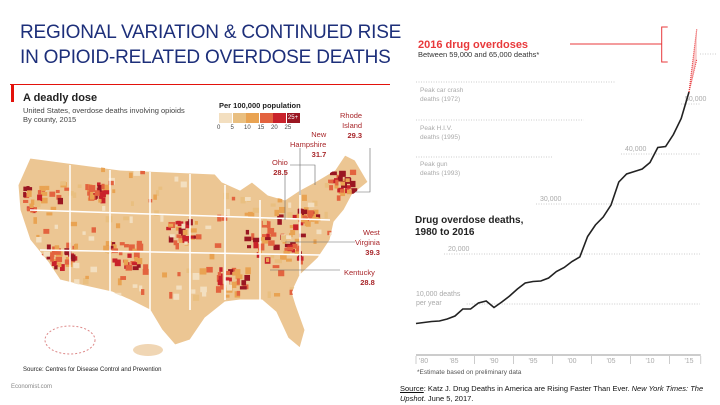 This screenshot has height=405, width=720. Describe the element at coordinates (479, 54) in the screenshot. I see `highlight-subtitle: Between 59,000 and 65,000 deaths*` at that location.